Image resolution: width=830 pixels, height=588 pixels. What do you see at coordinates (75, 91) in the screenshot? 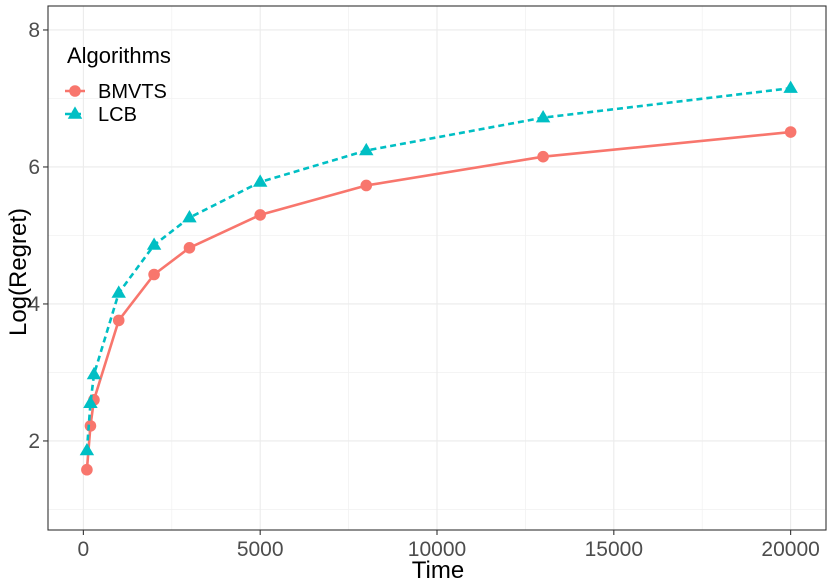
I see `legend-marker-bmvts` at bounding box center [75, 91].